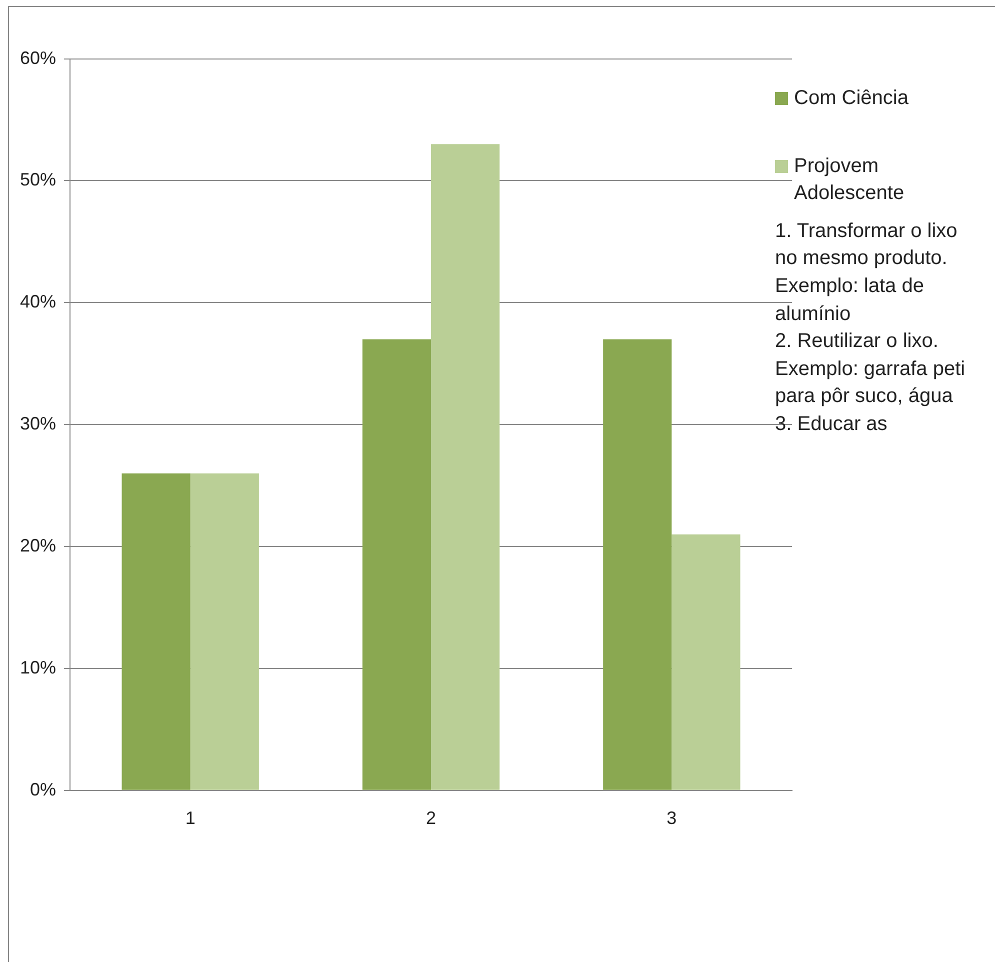  I want to click on y-tick-label: 50%, so click(38, 180).